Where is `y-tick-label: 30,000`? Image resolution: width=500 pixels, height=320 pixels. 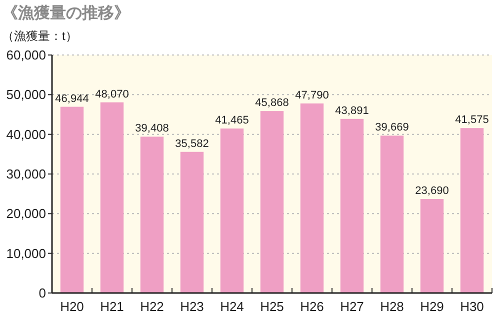
y-tick-label: 30,000 is located at coordinates (26, 174).